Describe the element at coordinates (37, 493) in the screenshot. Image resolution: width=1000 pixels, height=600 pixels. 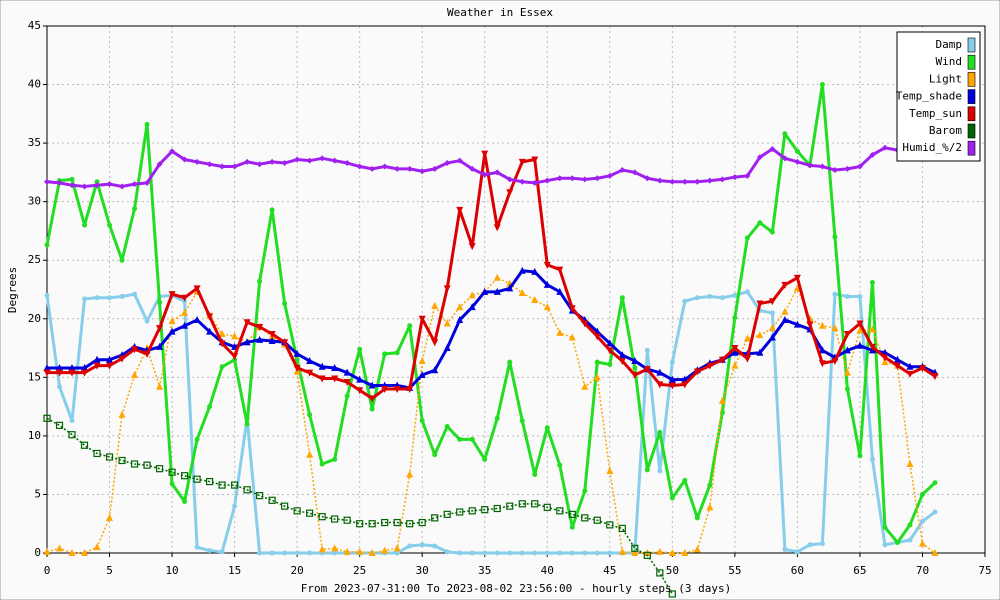
I see `y-tick-label: 5` at that location.